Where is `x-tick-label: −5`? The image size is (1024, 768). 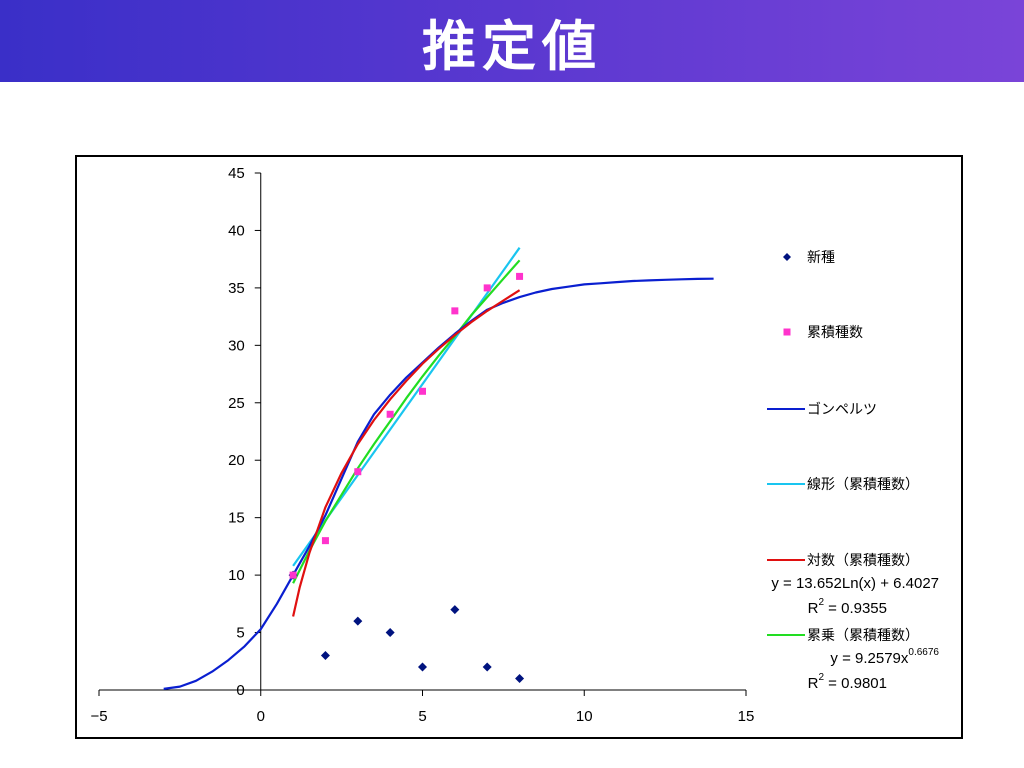
x-tick-label: −5 is located at coordinates (98, 716).